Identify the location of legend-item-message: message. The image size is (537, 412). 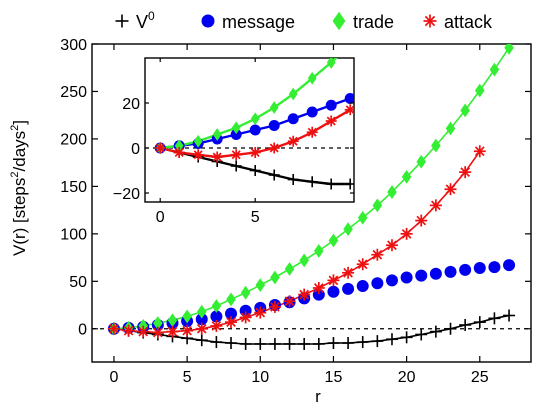
(248, 22).